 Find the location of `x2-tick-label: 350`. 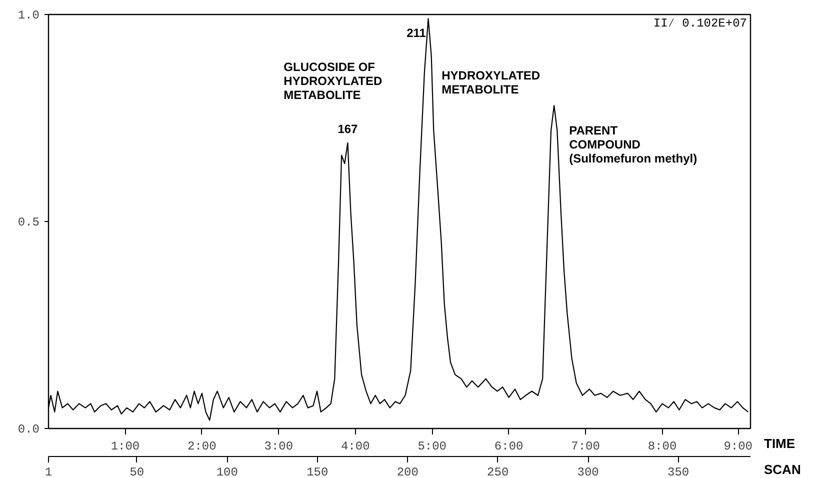

x2-tick-label: 350 is located at coordinates (679, 472).